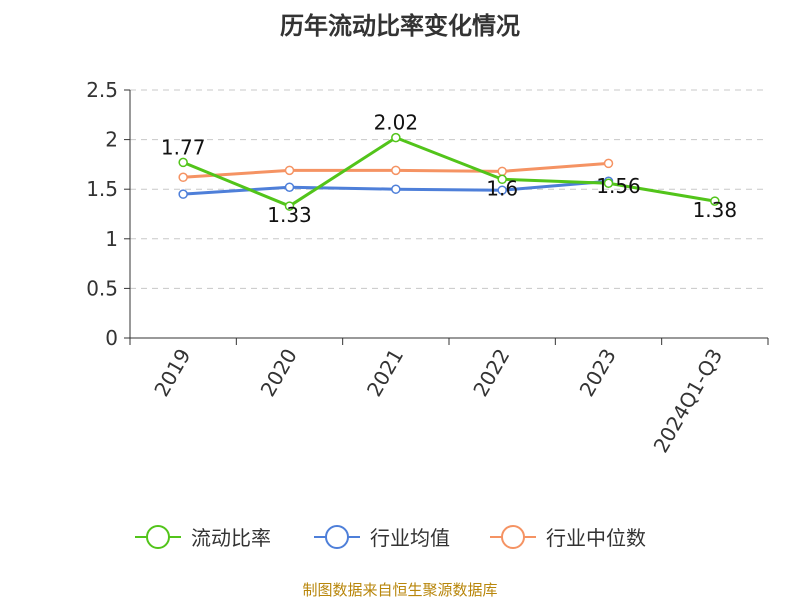 The width and height of the screenshot is (800, 600). Describe the element at coordinates (618, 186) in the screenshot. I see `data-label: 1.56` at that location.